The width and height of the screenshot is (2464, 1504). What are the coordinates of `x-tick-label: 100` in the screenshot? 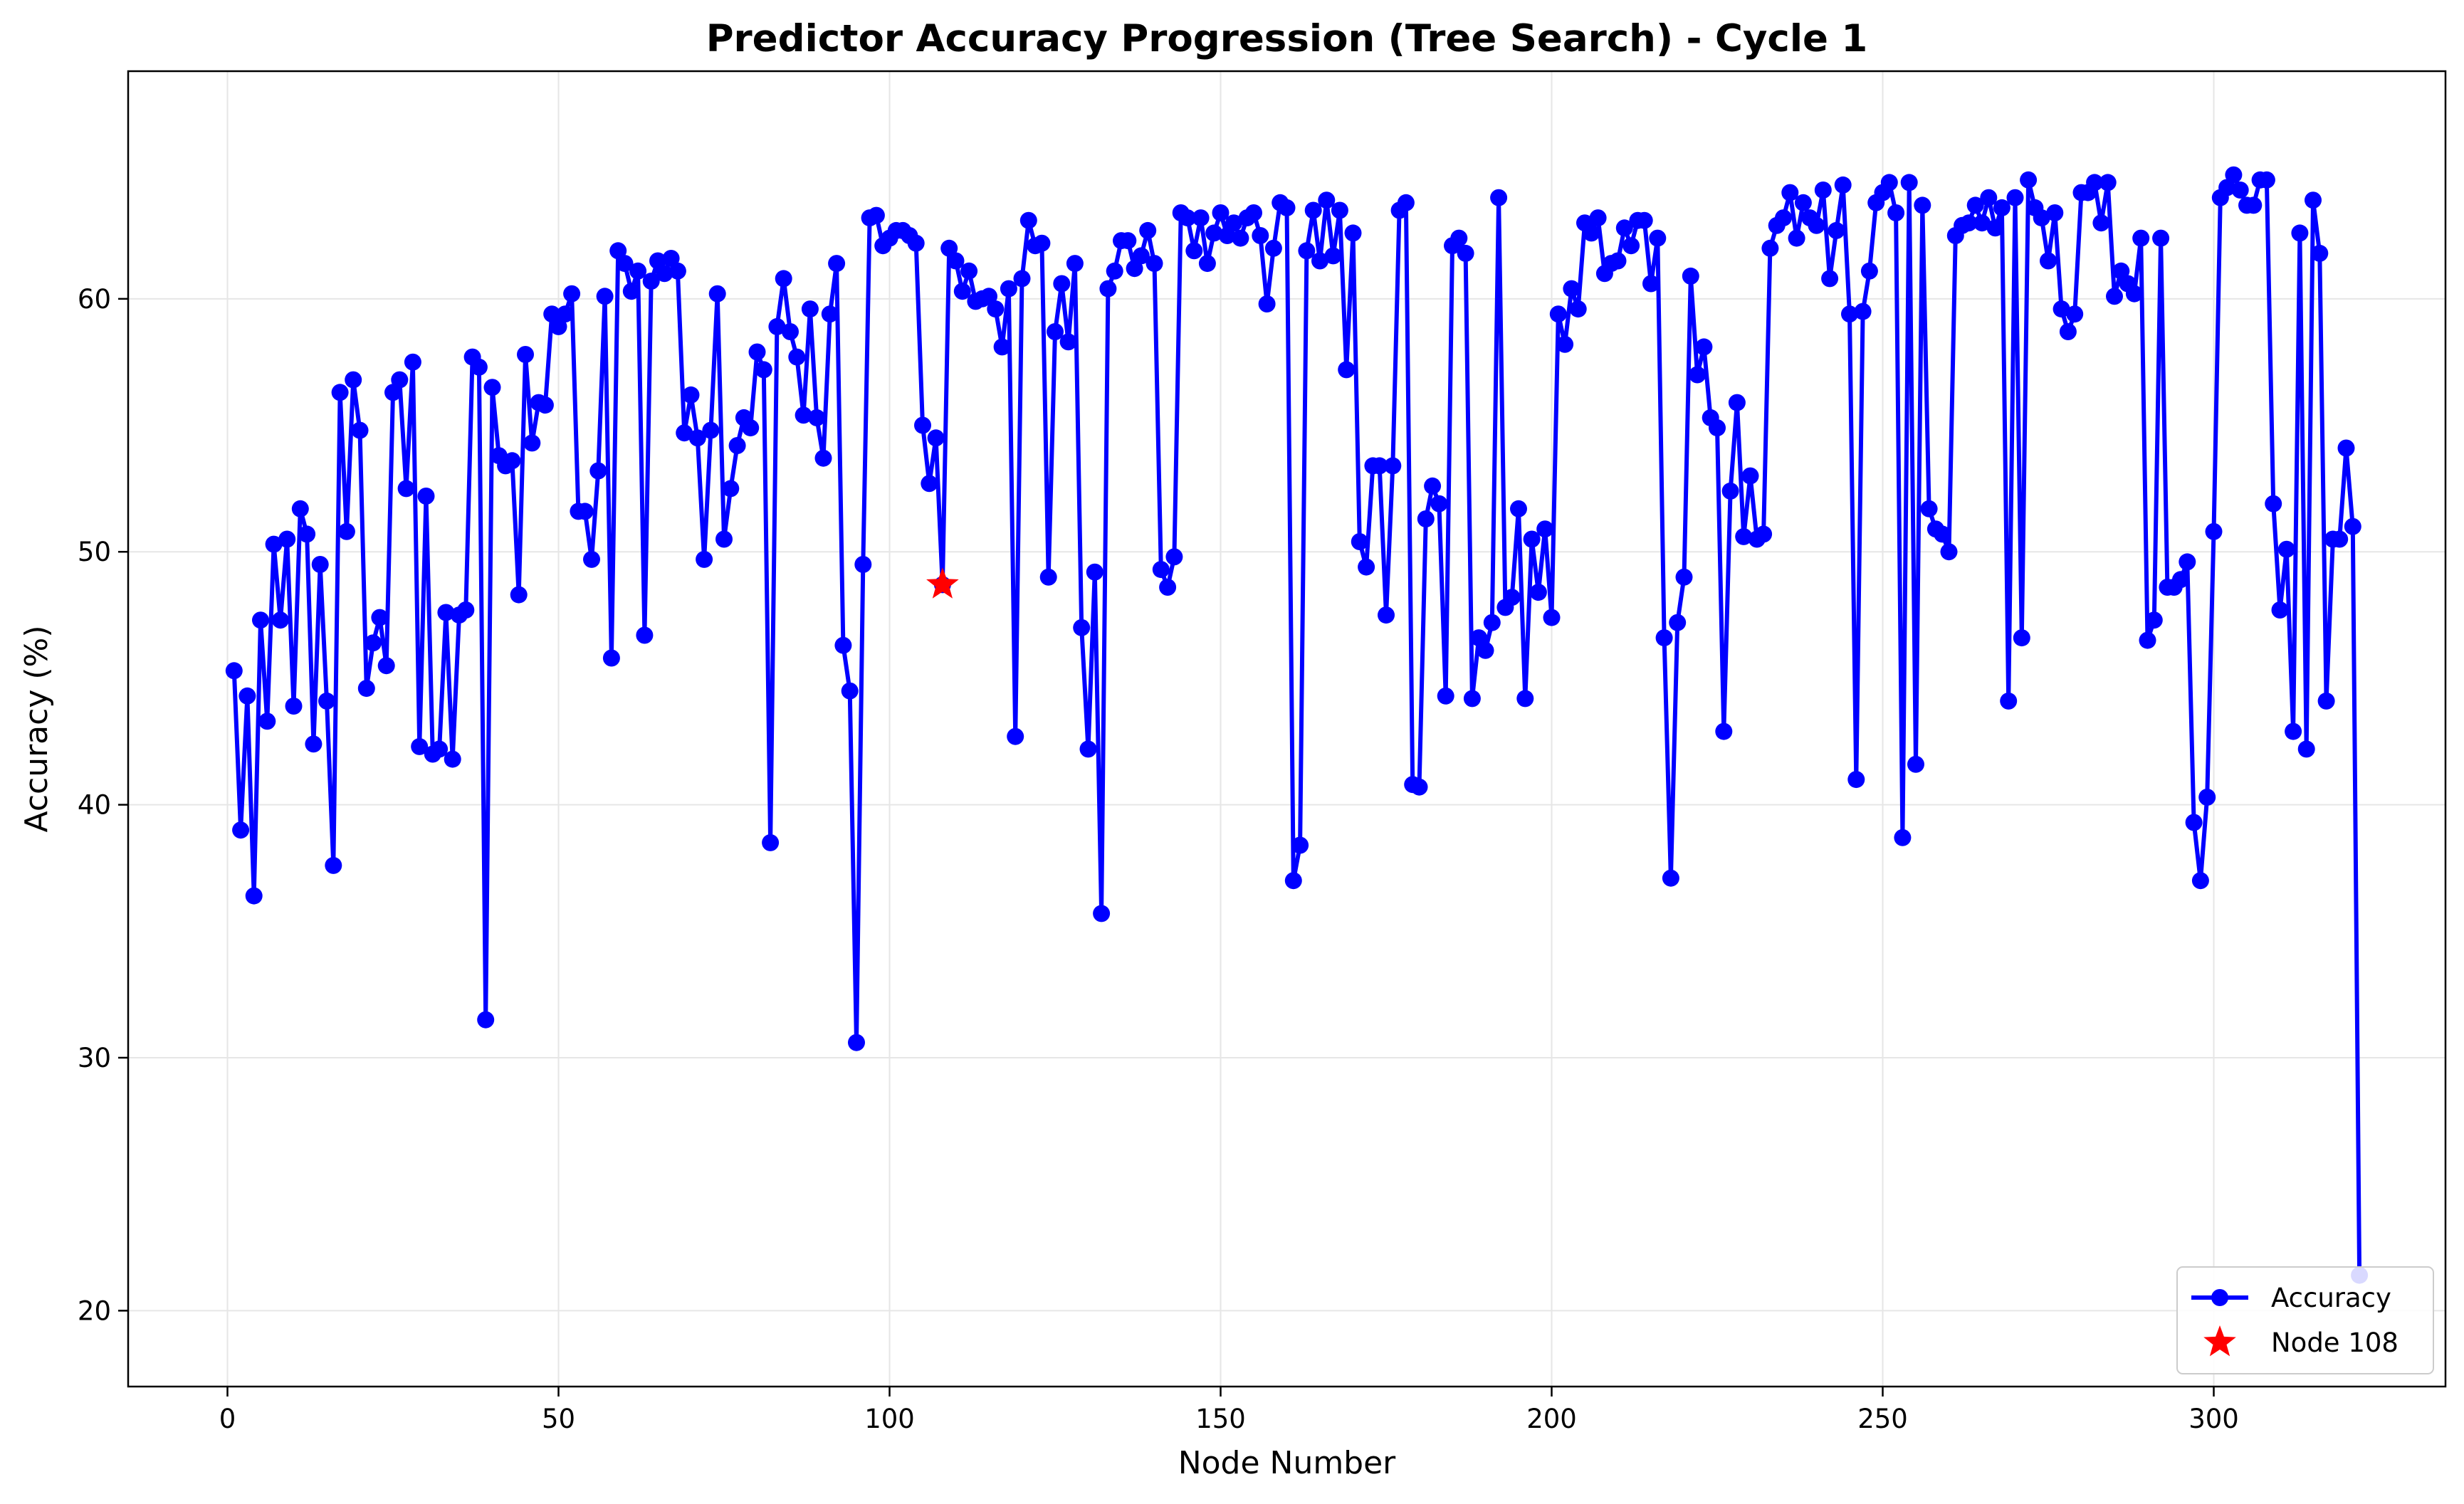 It's located at (889, 1419).